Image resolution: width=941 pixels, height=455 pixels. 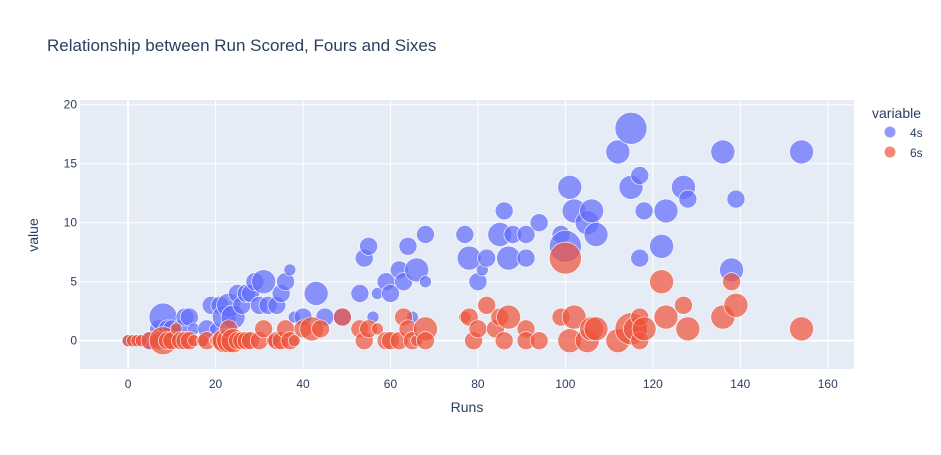 I want to click on y-axis-label: value, so click(x=33, y=235).